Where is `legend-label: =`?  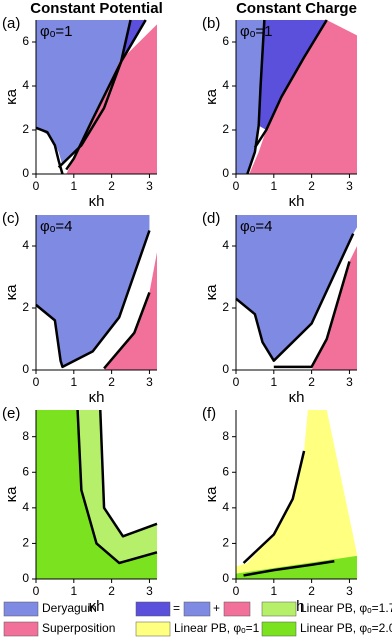 legend-label: = is located at coordinates (176, 608).